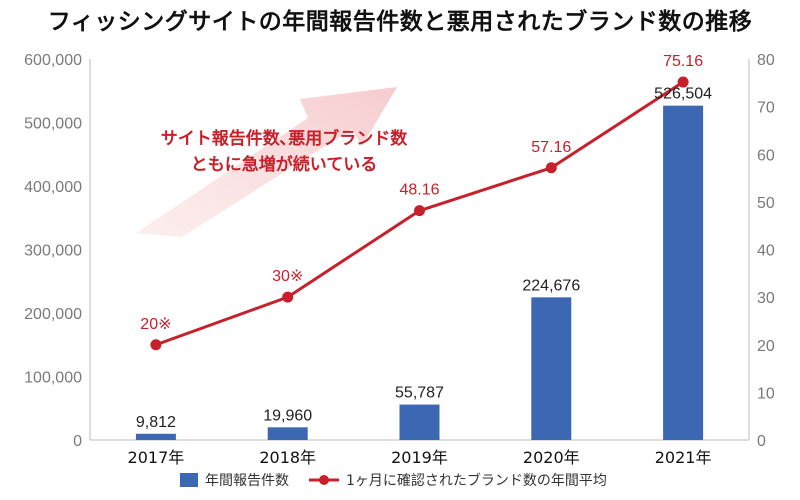 The height and width of the screenshot is (500, 800). Describe the element at coordinates (287, 415) in the screenshot. I see `bar-value-label: 19,960` at that location.